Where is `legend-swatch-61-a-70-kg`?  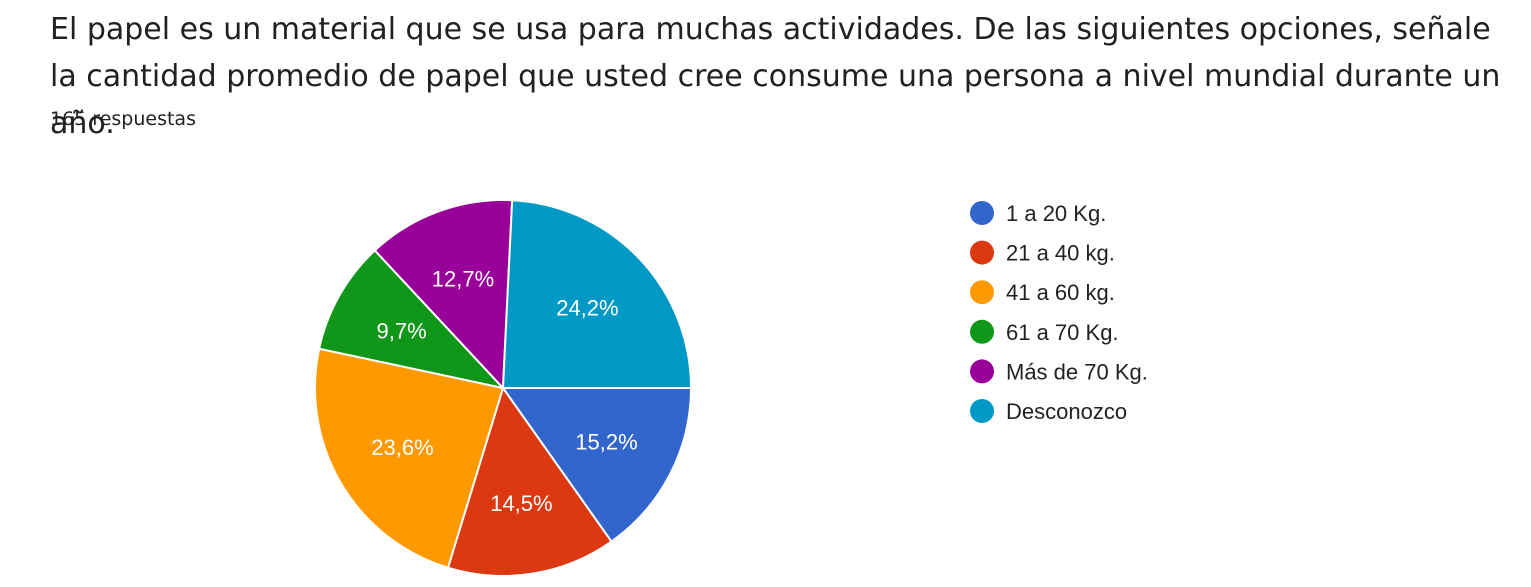
legend-swatch-61-a-70-kg is located at coordinates (982, 331).